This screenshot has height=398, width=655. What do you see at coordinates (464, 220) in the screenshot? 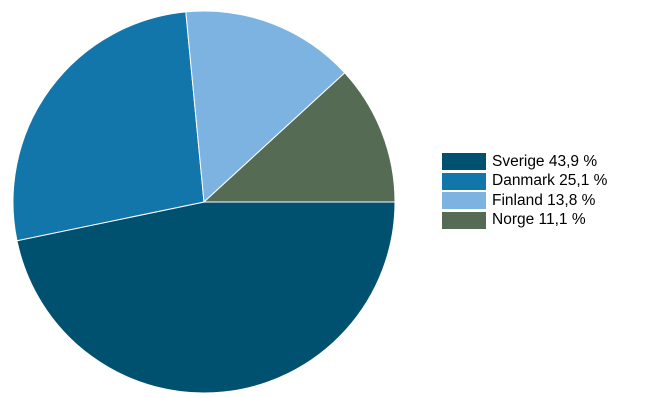
I see `legend-swatch-norge` at bounding box center [464, 220].